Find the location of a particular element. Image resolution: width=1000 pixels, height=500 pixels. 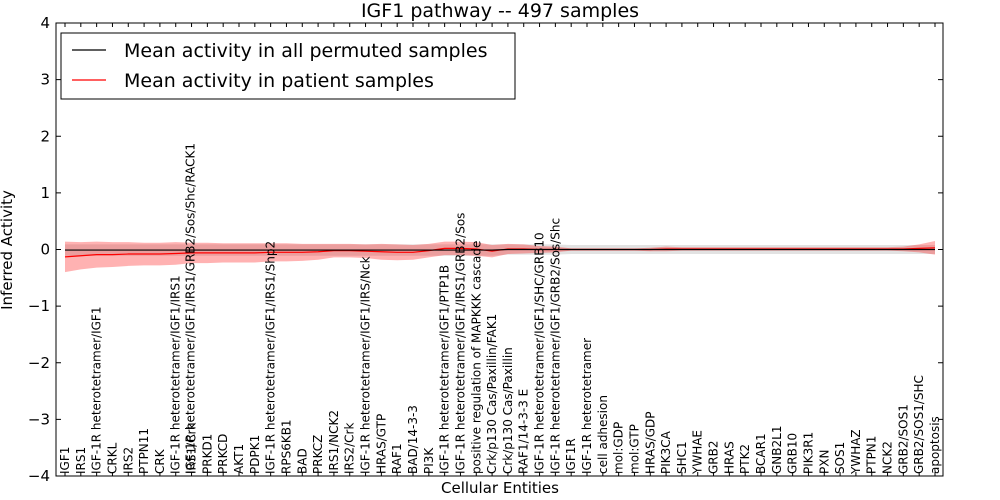

x-tick-label: PRKCZ is located at coordinates (318, 454).